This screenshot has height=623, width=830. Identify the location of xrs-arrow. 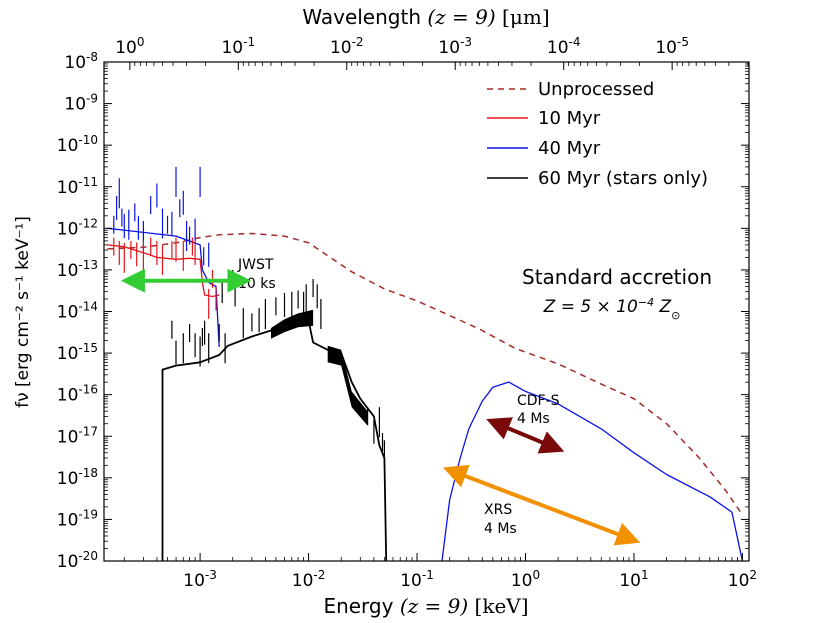
(541, 505).